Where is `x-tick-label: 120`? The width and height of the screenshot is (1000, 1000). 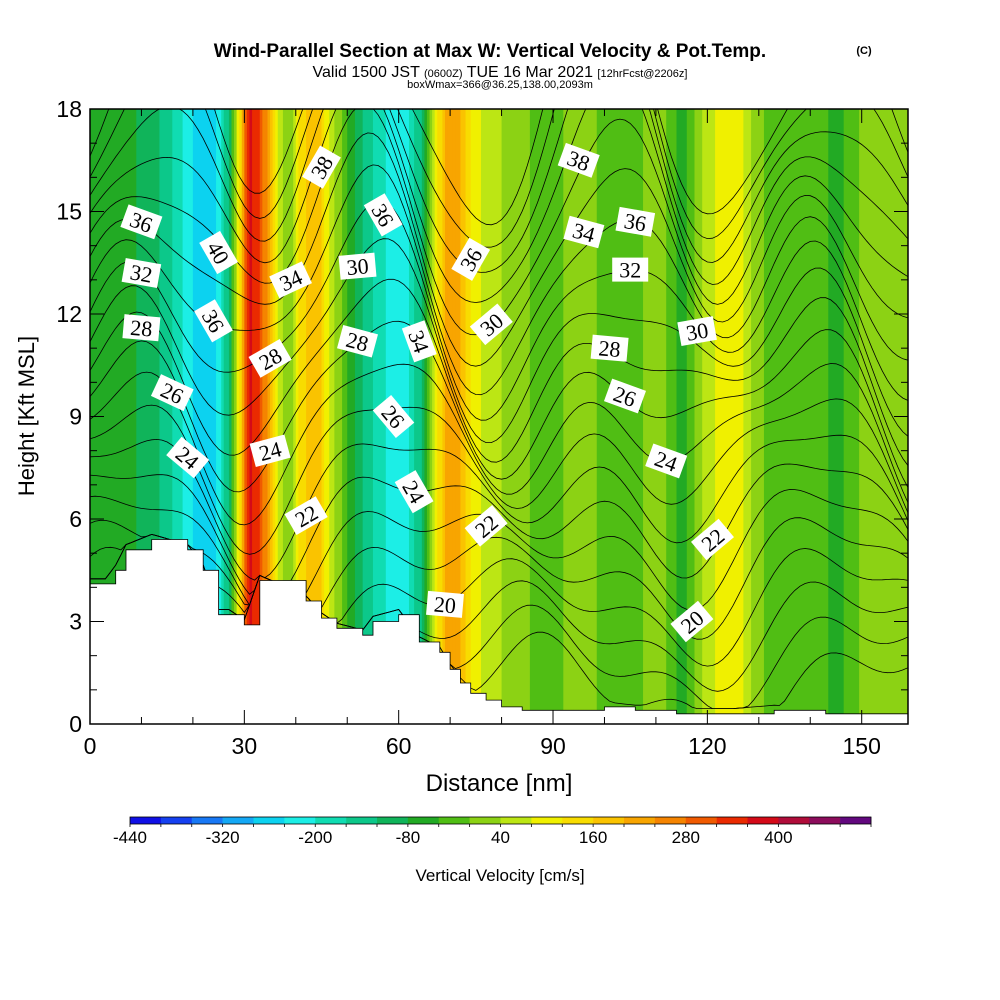
x-tick-label: 120 is located at coordinates (707, 746).